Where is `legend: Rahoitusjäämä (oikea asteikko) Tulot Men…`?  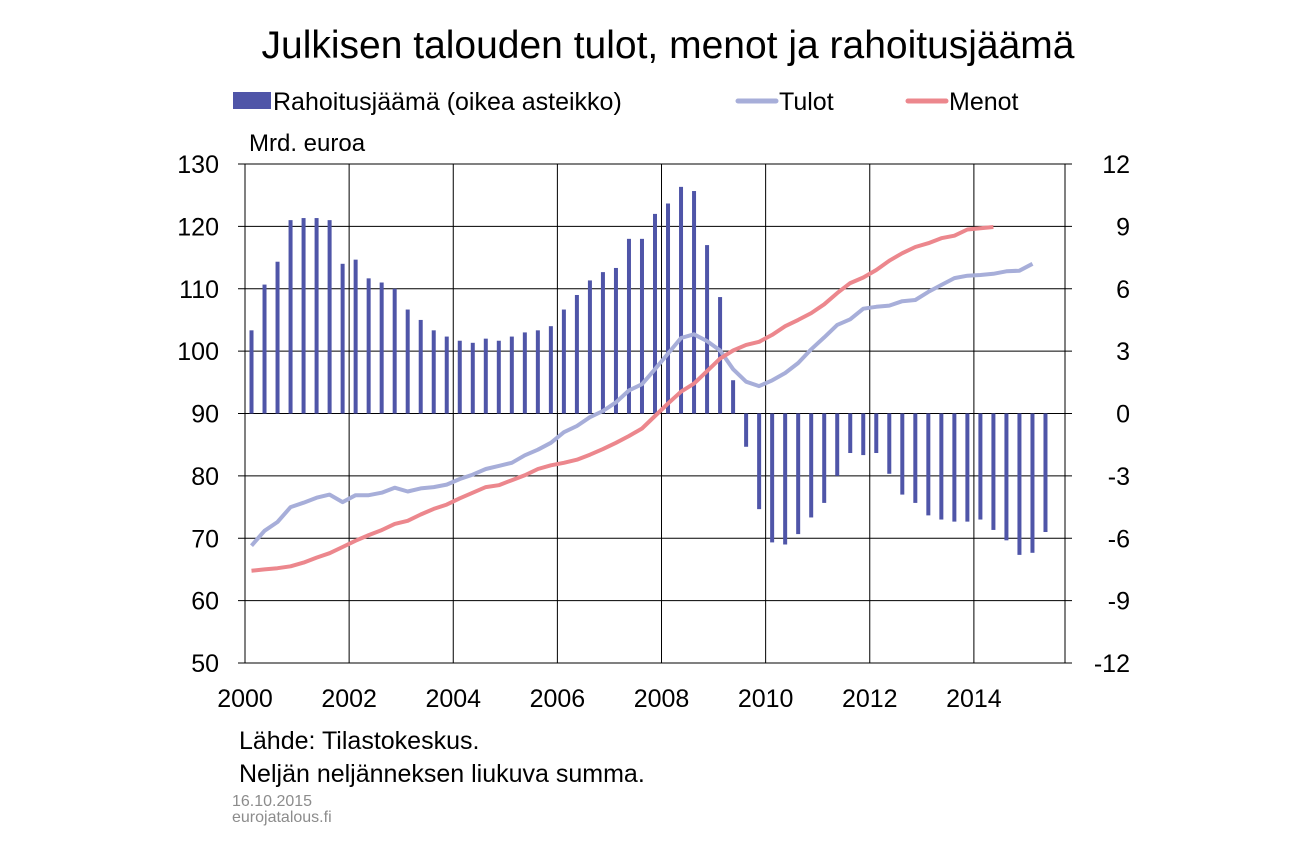
legend: Rahoitusjäämä (oikea asteikko) Tulot Men… is located at coordinates (626, 102).